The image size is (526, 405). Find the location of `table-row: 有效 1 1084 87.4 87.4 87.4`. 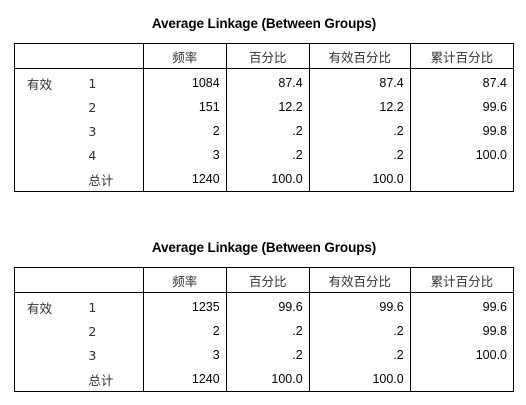

table-row: 有效 1 1084 87.4 87.4 87.4 is located at coordinates (264, 81).